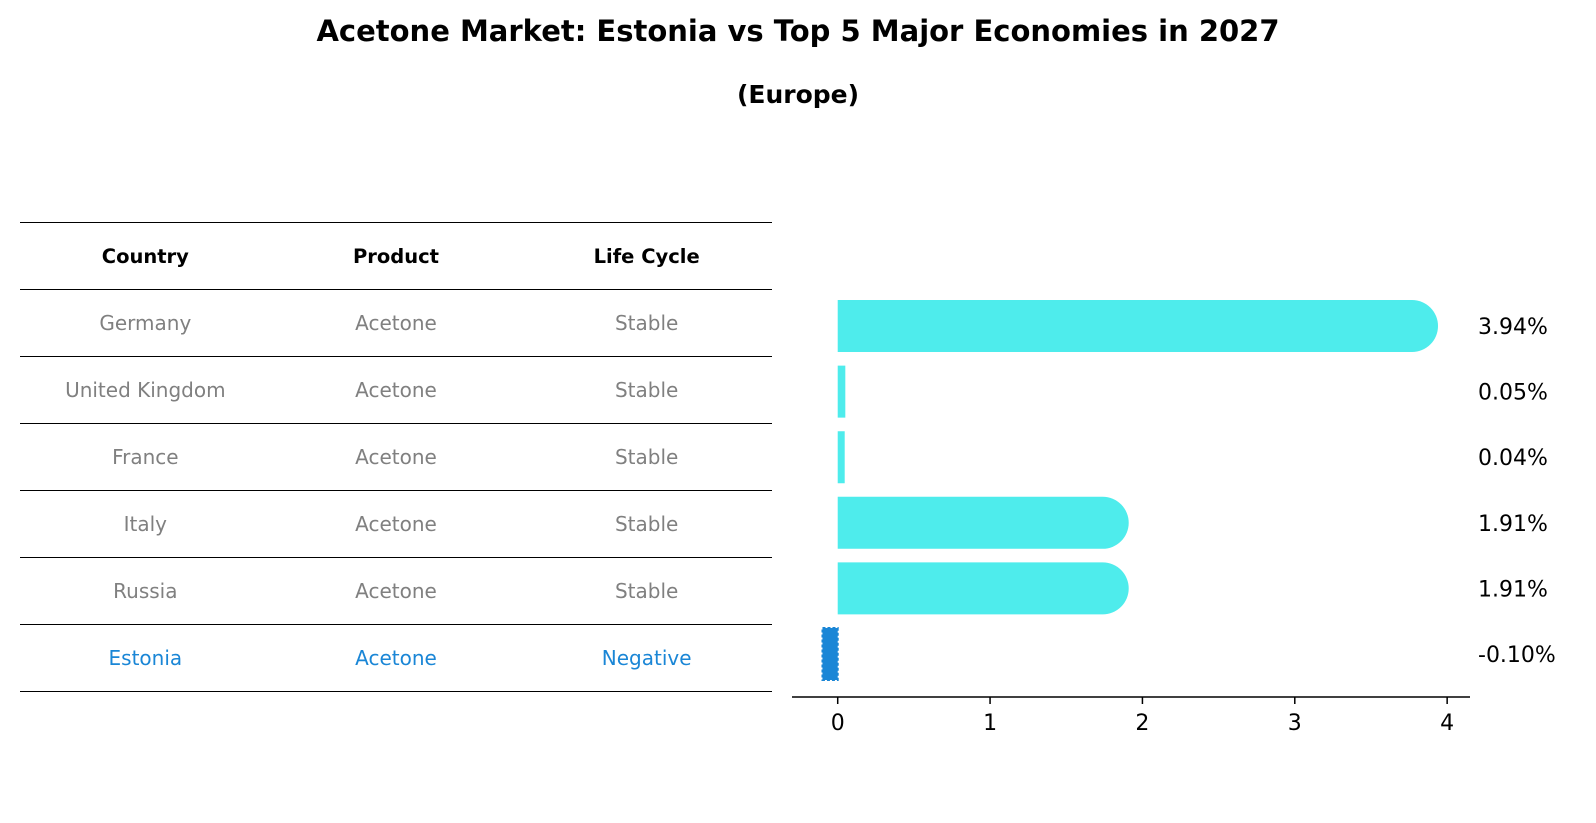  I want to click on table-row-highlight: Estonia Acetone Negative, so click(396, 658).